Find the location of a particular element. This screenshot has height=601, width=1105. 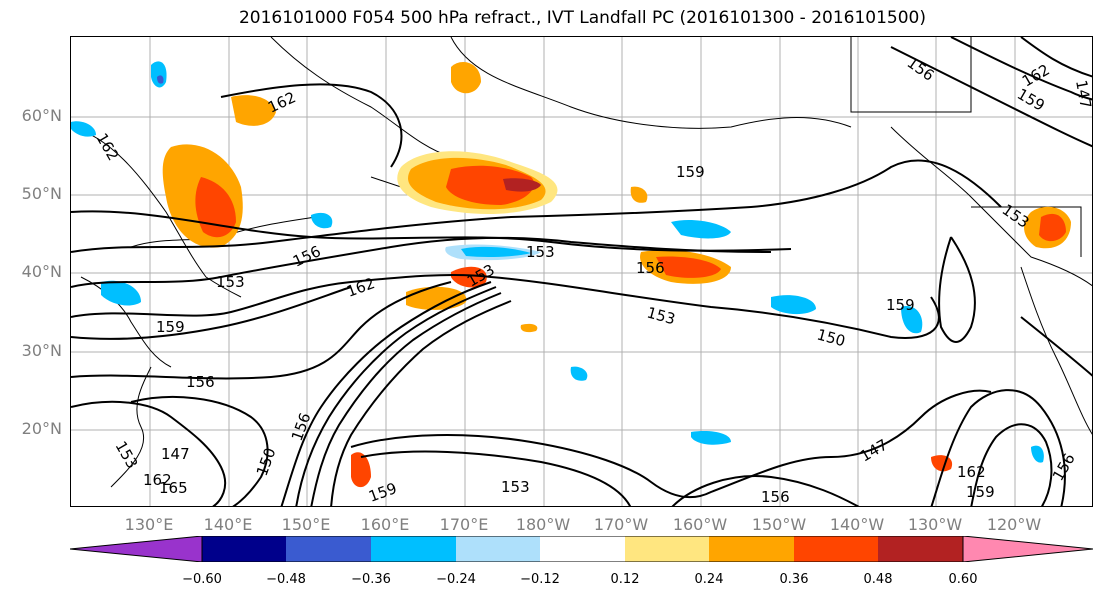

lon-label-120w: 120°W is located at coordinates (1014, 524).